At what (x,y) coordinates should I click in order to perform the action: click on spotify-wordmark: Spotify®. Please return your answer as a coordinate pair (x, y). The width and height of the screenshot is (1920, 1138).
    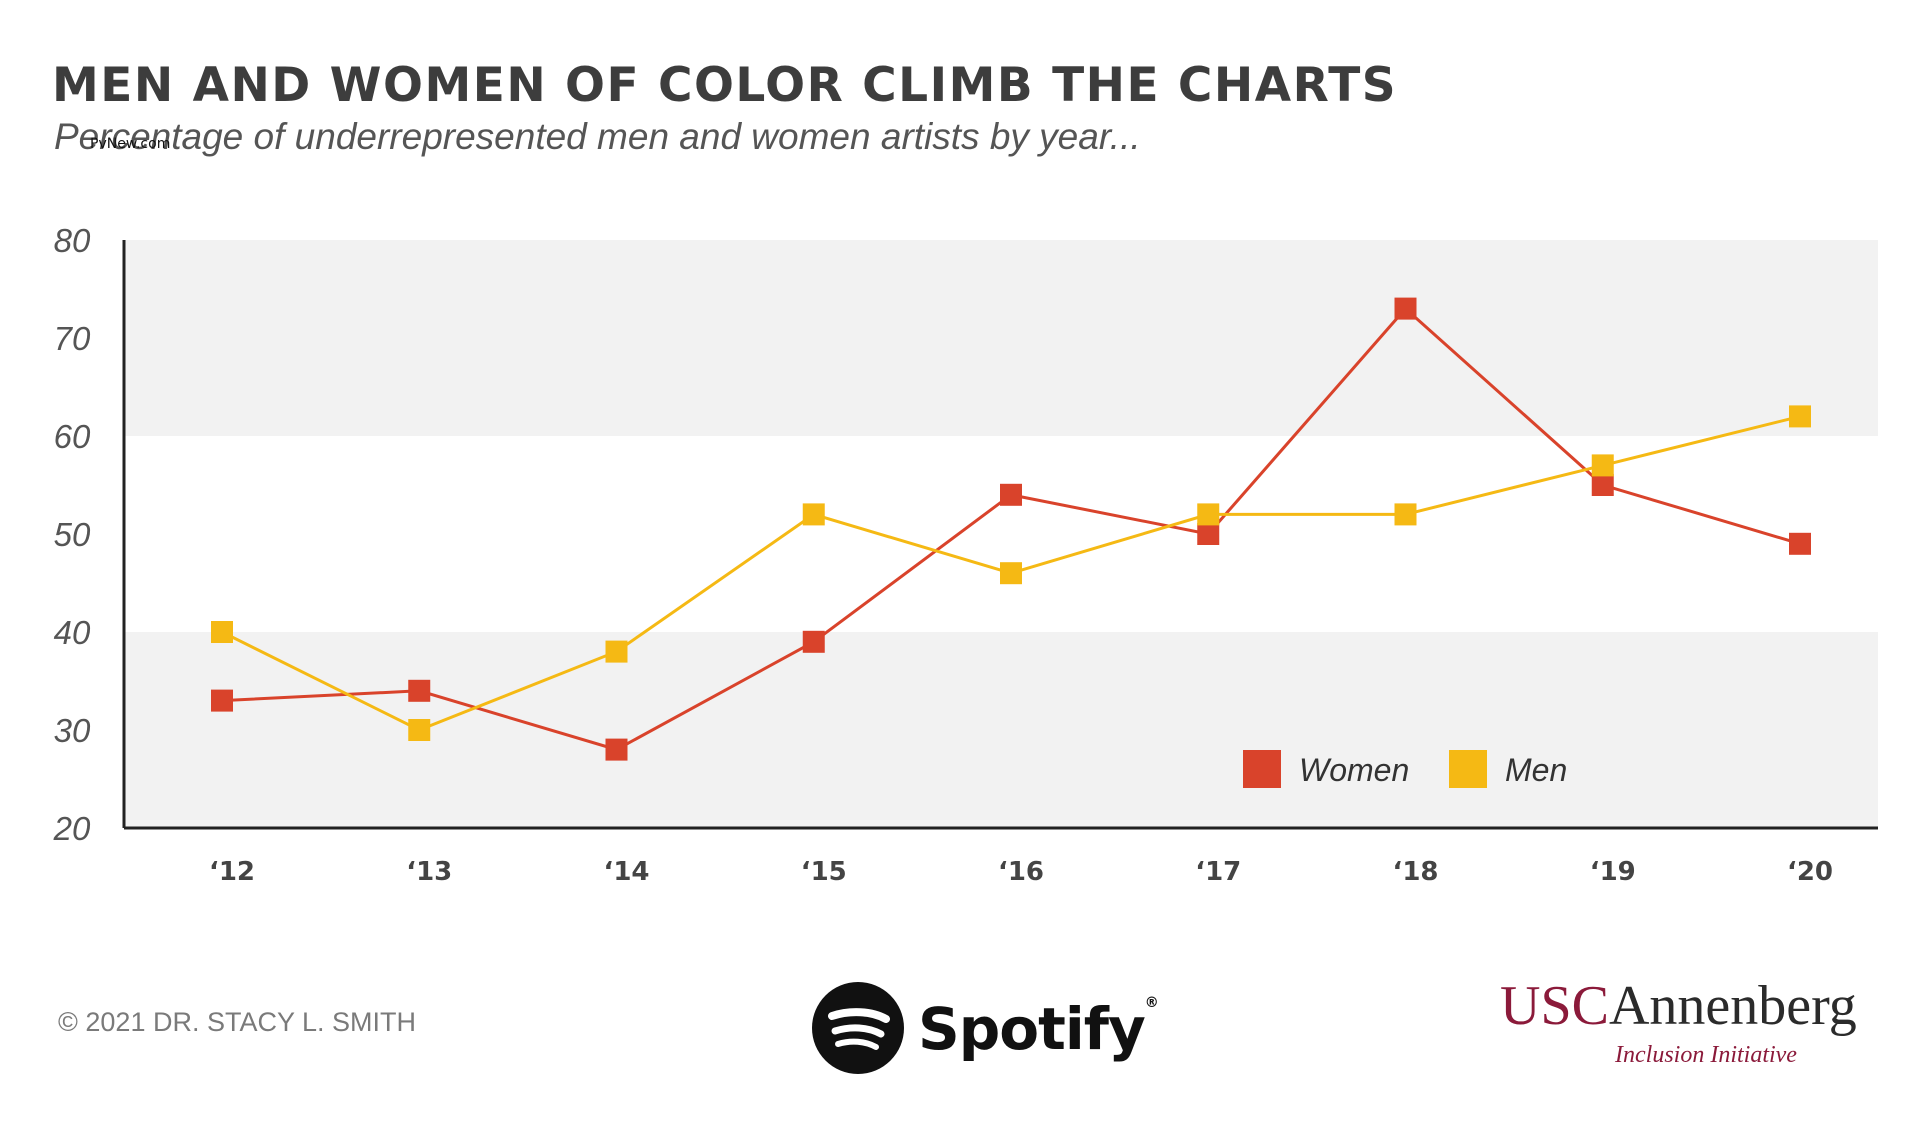
    Looking at the image, I should click on (1038, 1029).